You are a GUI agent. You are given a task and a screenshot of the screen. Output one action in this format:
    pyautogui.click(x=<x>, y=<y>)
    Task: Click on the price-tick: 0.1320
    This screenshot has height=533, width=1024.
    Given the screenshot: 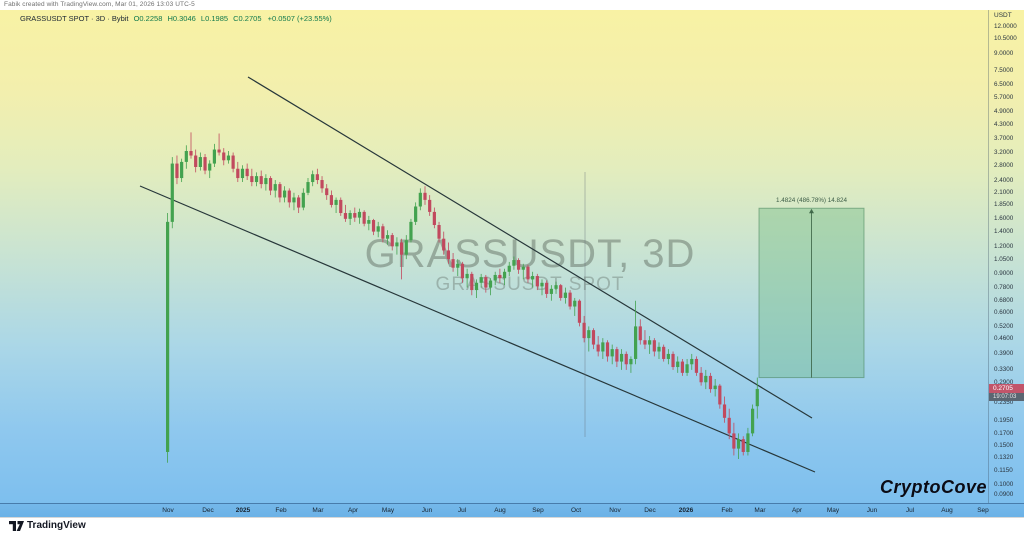 What is the action you would take?
    pyautogui.click(x=1004, y=458)
    